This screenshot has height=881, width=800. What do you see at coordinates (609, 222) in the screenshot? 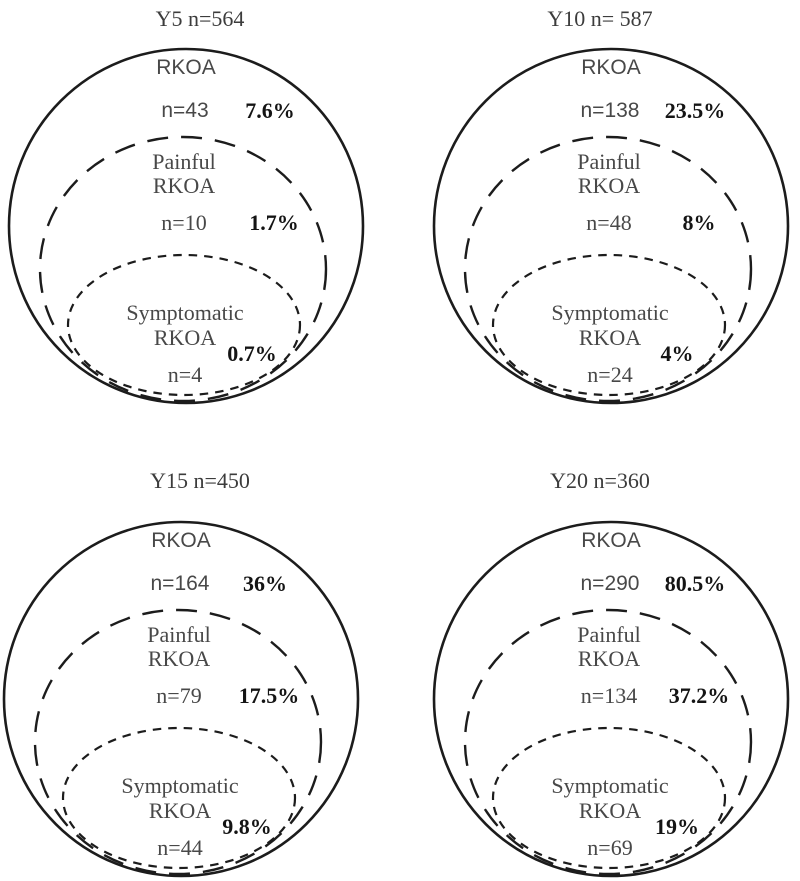
I see `middle-count-label: n=48` at bounding box center [609, 222].